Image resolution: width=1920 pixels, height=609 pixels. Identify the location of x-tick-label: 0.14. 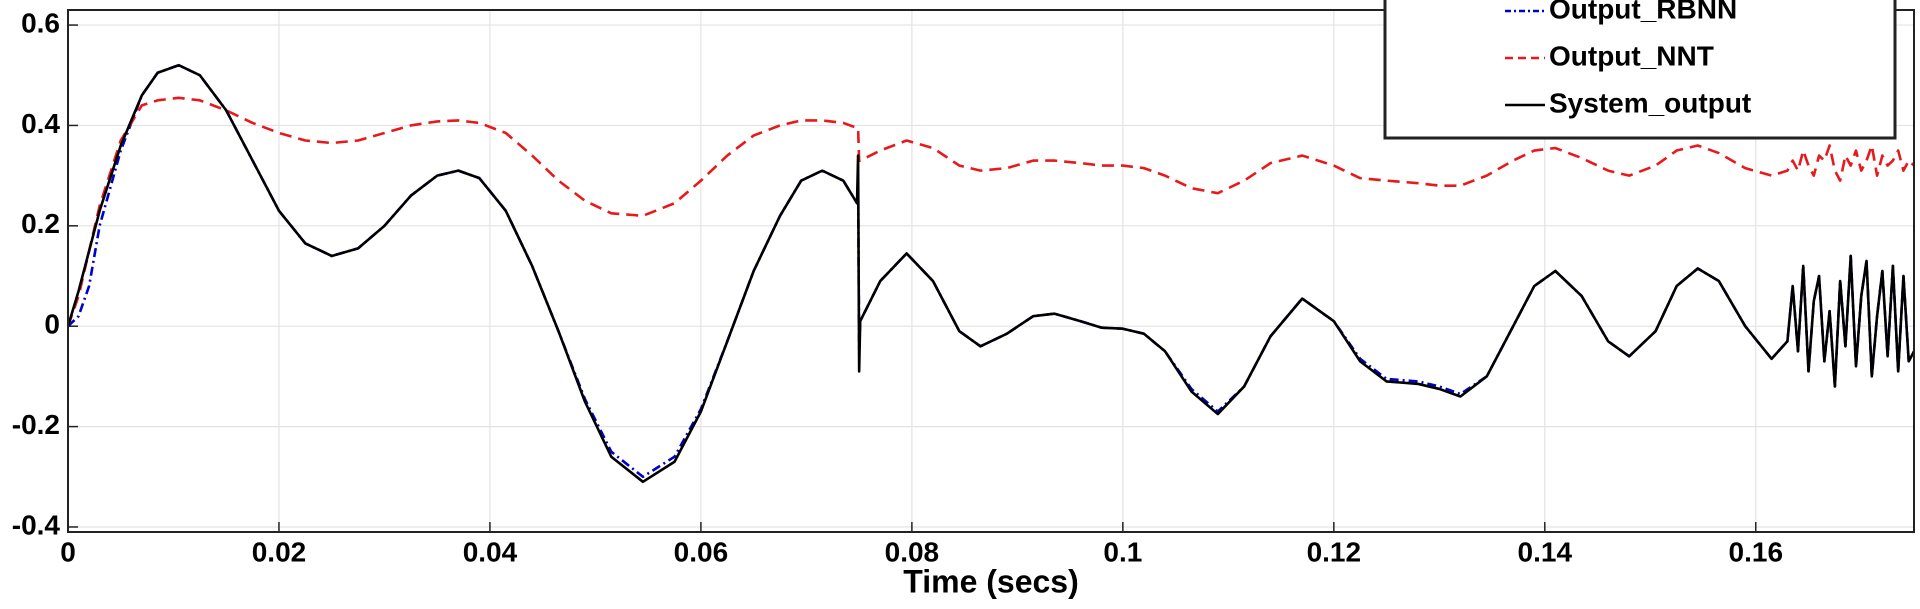
(1545, 551).